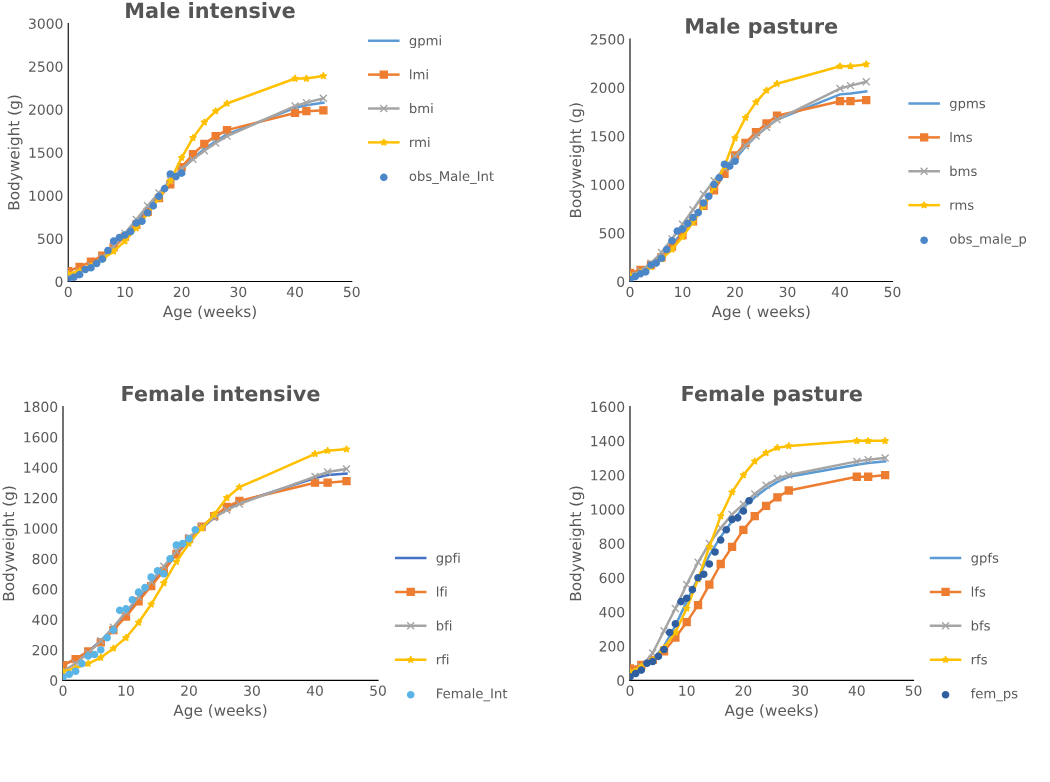  Describe the element at coordinates (41, 407) in the screenshot. I see `y-tick-label: 1800` at that location.